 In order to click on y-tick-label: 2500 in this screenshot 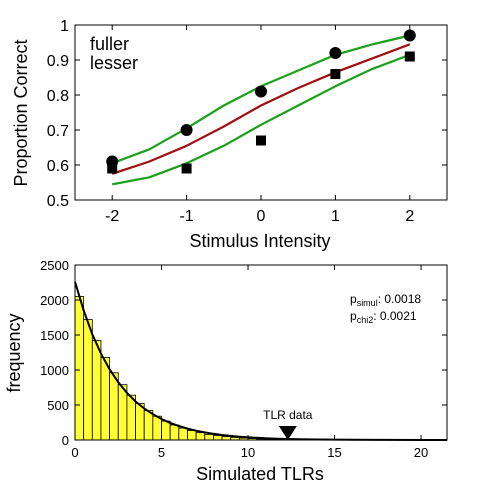, I will do `click(54, 265)`.